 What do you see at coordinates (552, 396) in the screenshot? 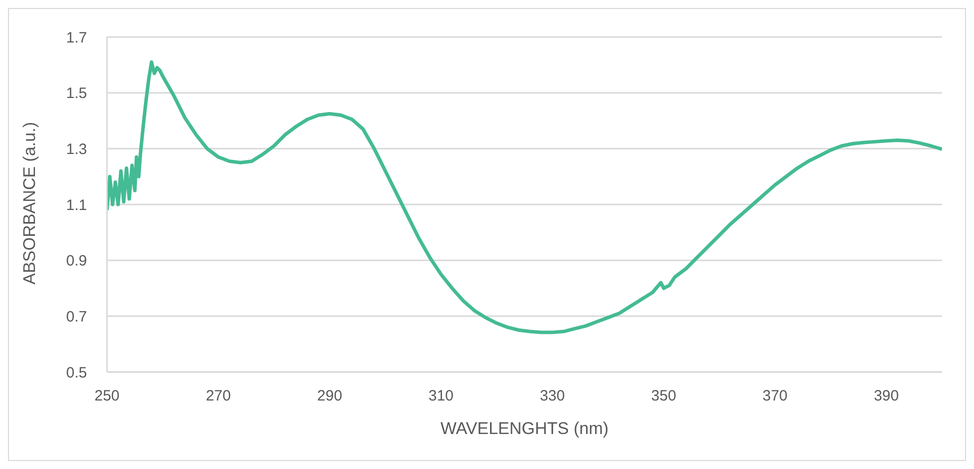
I see `x-tick-label: 330` at bounding box center [552, 396].